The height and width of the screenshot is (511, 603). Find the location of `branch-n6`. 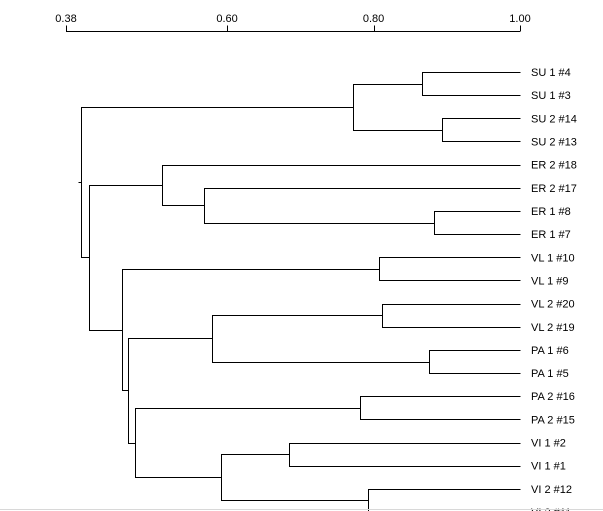

branch-n6 is located at coordinates (341, 185).